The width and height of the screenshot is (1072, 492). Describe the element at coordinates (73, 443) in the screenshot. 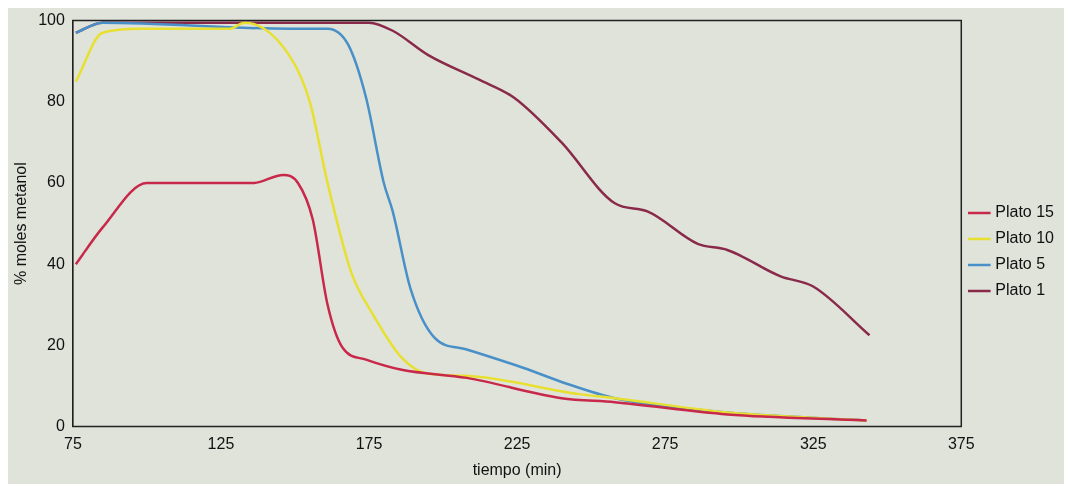

I see `x-tick-label: 75` at that location.